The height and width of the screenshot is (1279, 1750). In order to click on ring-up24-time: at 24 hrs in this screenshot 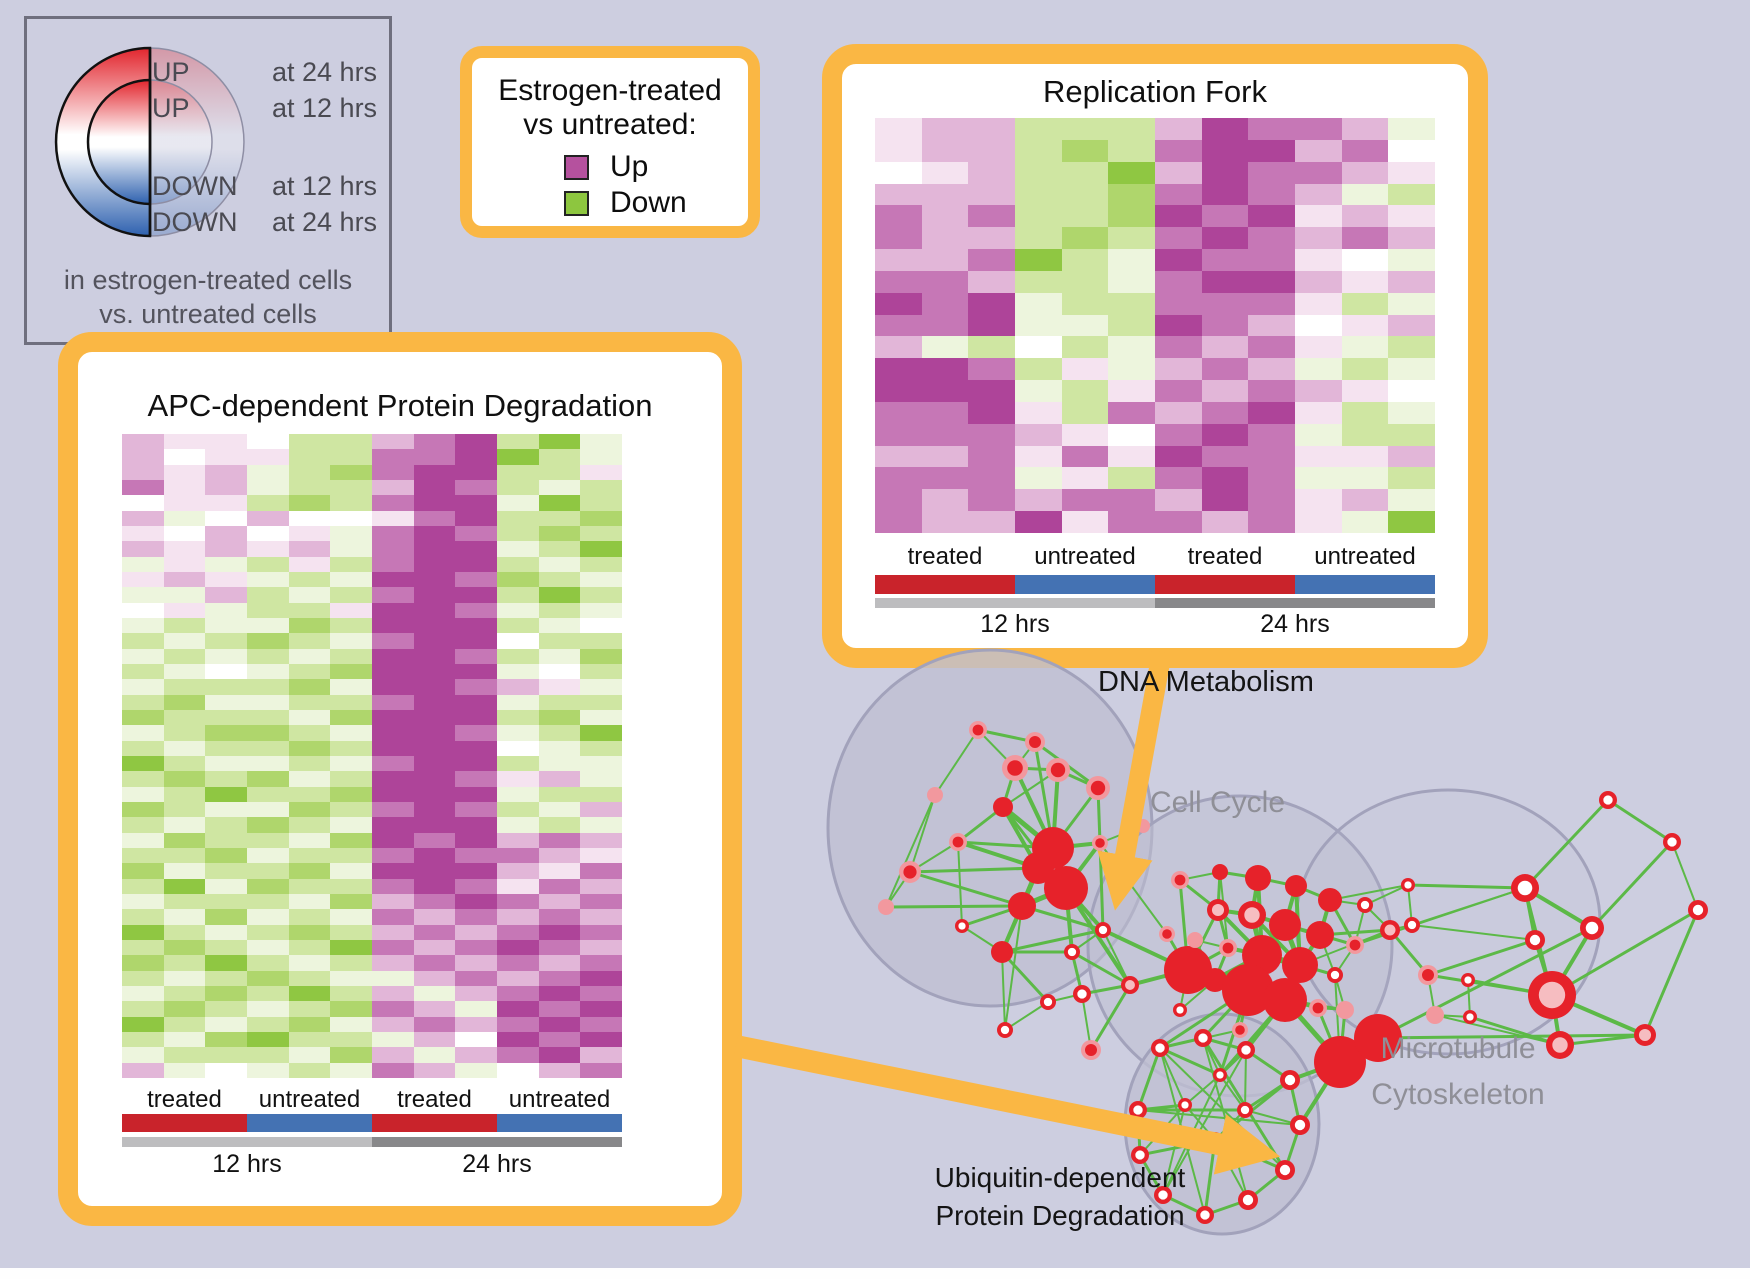, I will do `click(325, 72)`.